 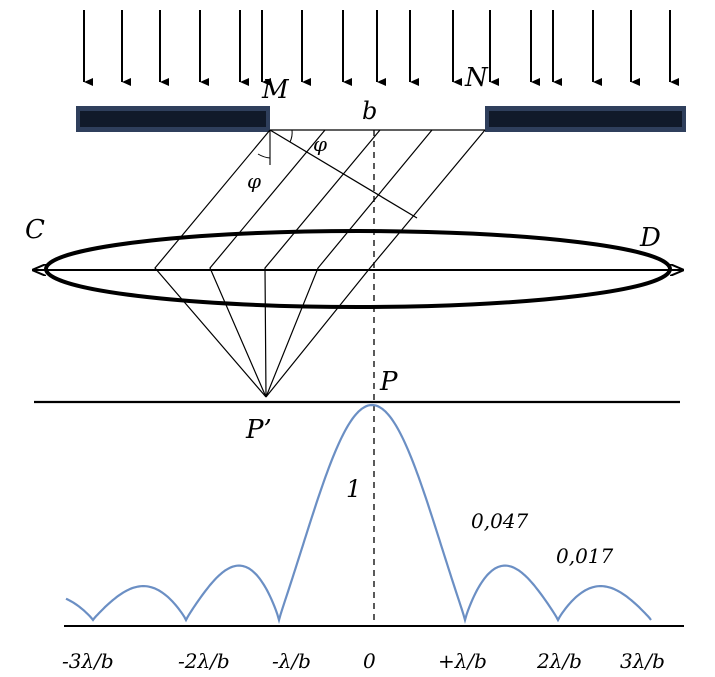 What do you see at coordinates (369, 111) in the screenshot?
I see `label-b: b` at bounding box center [369, 111].